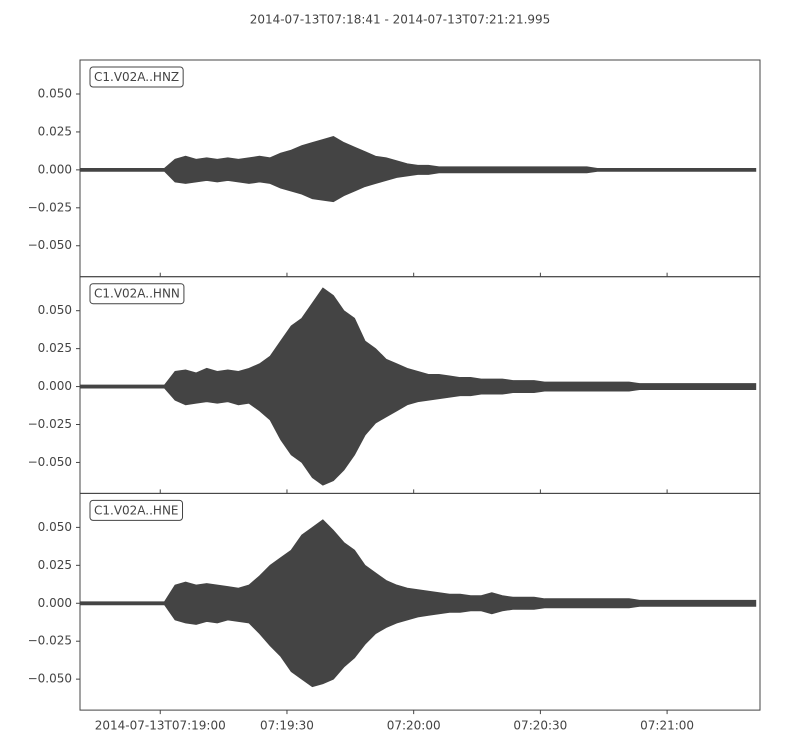 The height and width of the screenshot is (750, 800). Describe the element at coordinates (160, 726) in the screenshot. I see `x-tick-label: 2014-07-13T07:19:00` at that location.